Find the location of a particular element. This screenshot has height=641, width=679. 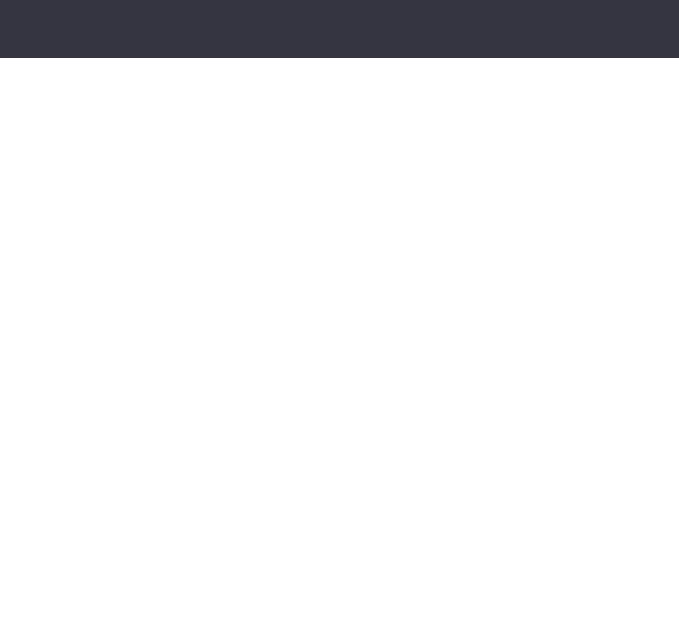

subtitle-container is located at coordinates (339, 87).